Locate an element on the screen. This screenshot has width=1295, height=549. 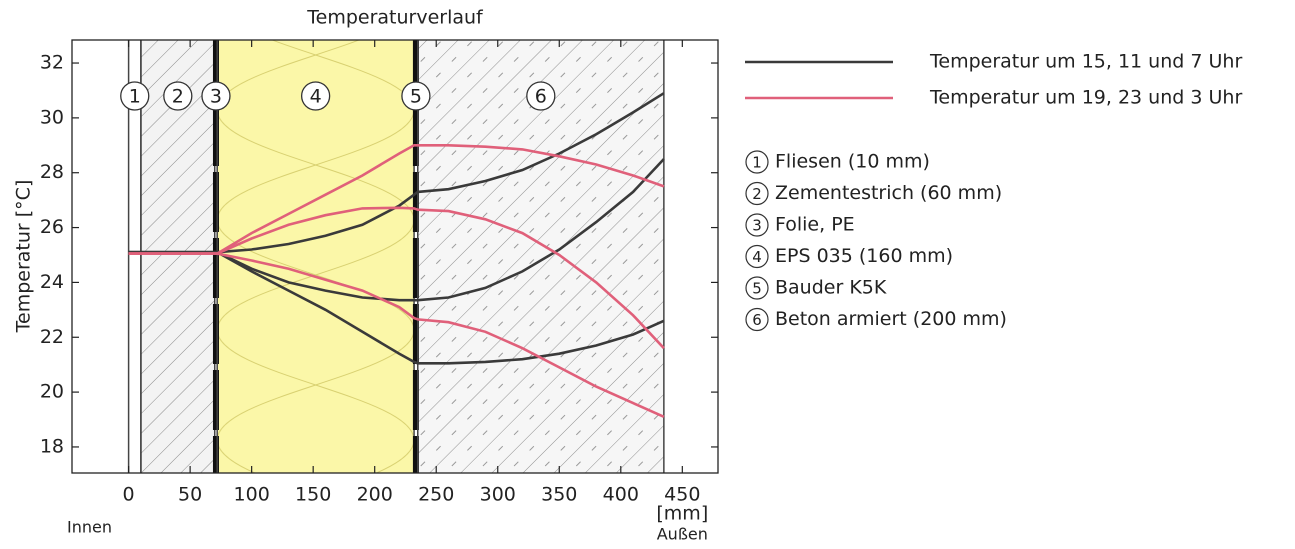
x-tick-label: 250 is located at coordinates (436, 495).